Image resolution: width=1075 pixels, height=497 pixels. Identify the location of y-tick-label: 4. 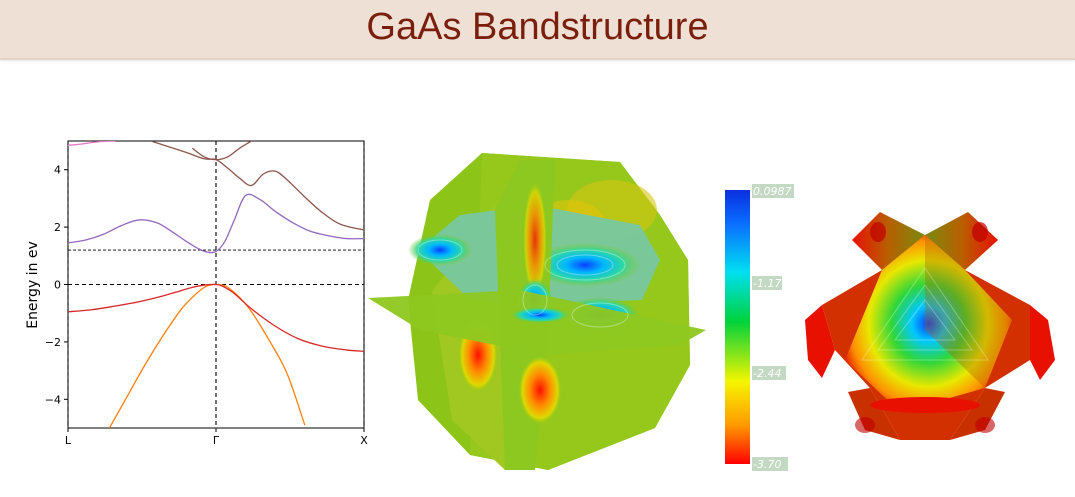
(57, 170).